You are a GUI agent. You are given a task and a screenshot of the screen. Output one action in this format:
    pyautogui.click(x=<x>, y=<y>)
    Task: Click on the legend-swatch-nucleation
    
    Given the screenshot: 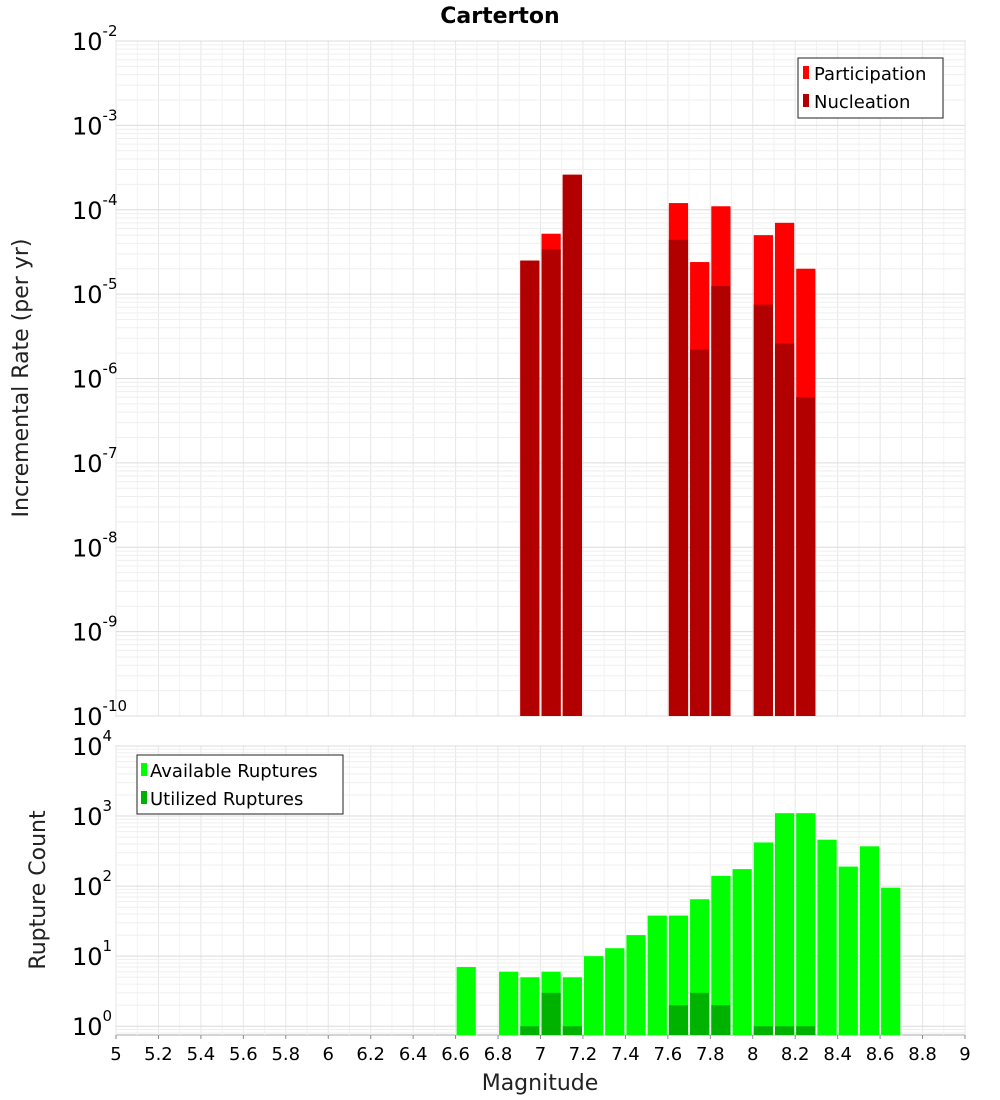 What is the action you would take?
    pyautogui.click(x=806, y=100)
    